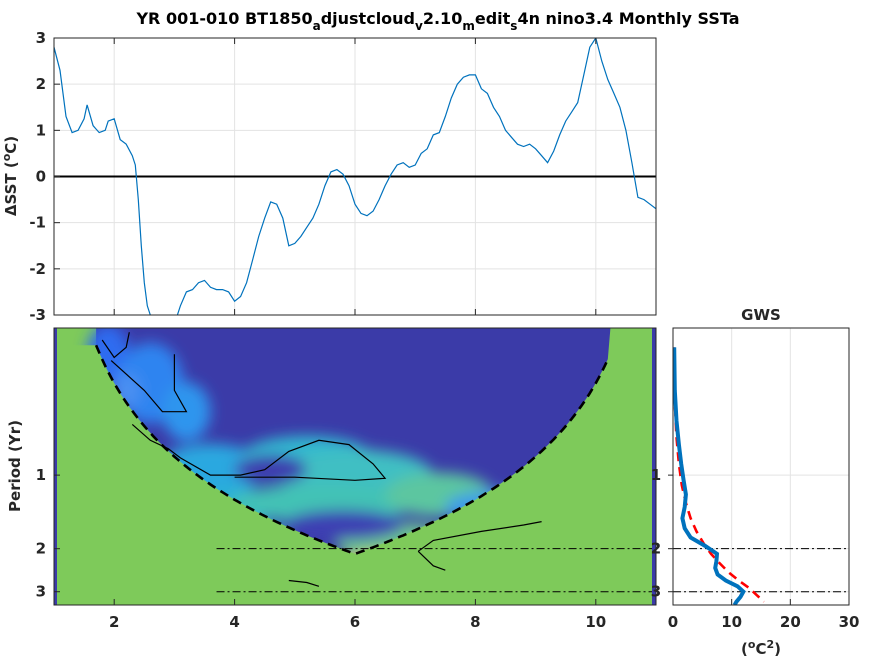 The width and height of the screenshot is (875, 656). Describe the element at coordinates (55, 466) in the screenshot. I see `wavelet-left-strip` at that location.